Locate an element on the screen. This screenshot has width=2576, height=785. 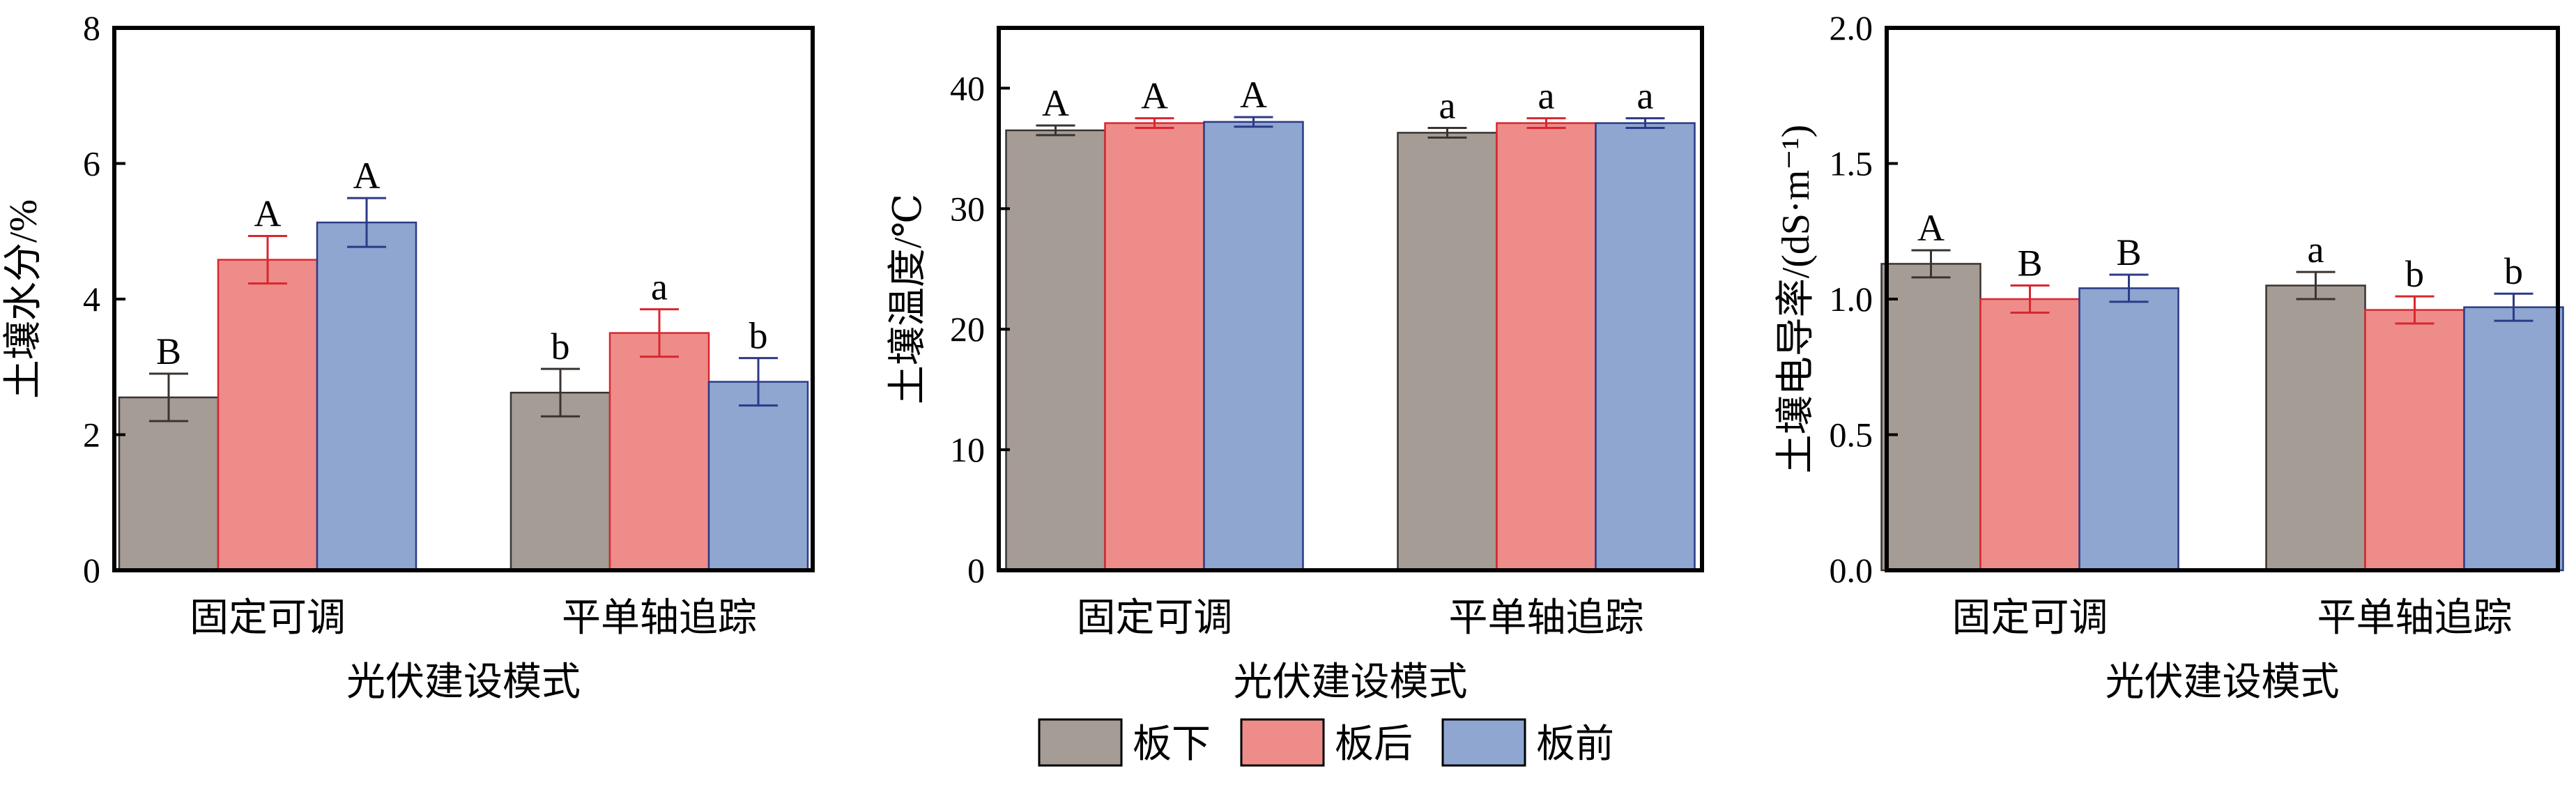
y-tick-label: 1.5 is located at coordinates (1852, 163).